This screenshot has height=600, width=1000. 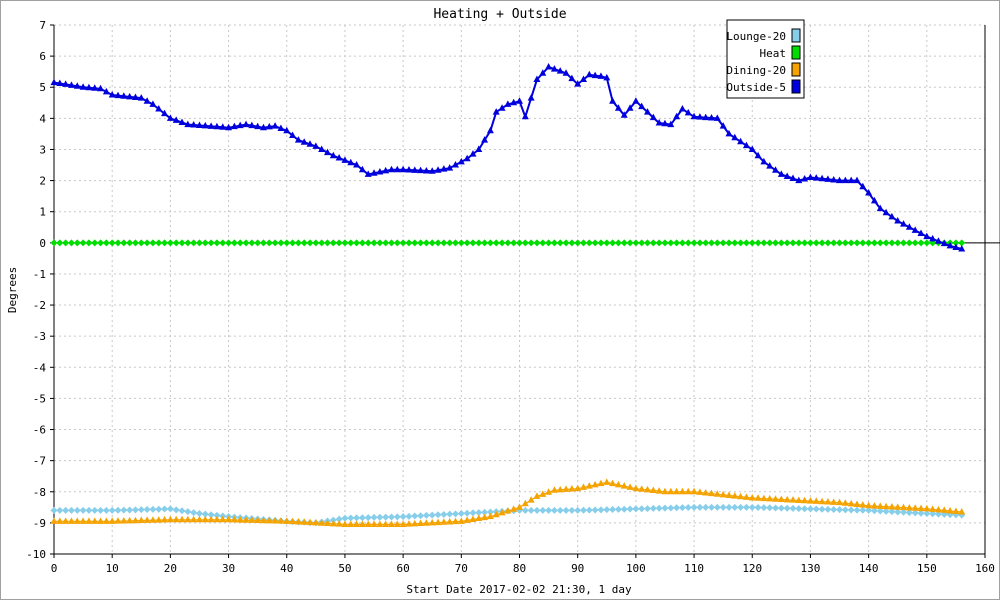 I want to click on x-tick-label: 30, so click(x=228, y=568).